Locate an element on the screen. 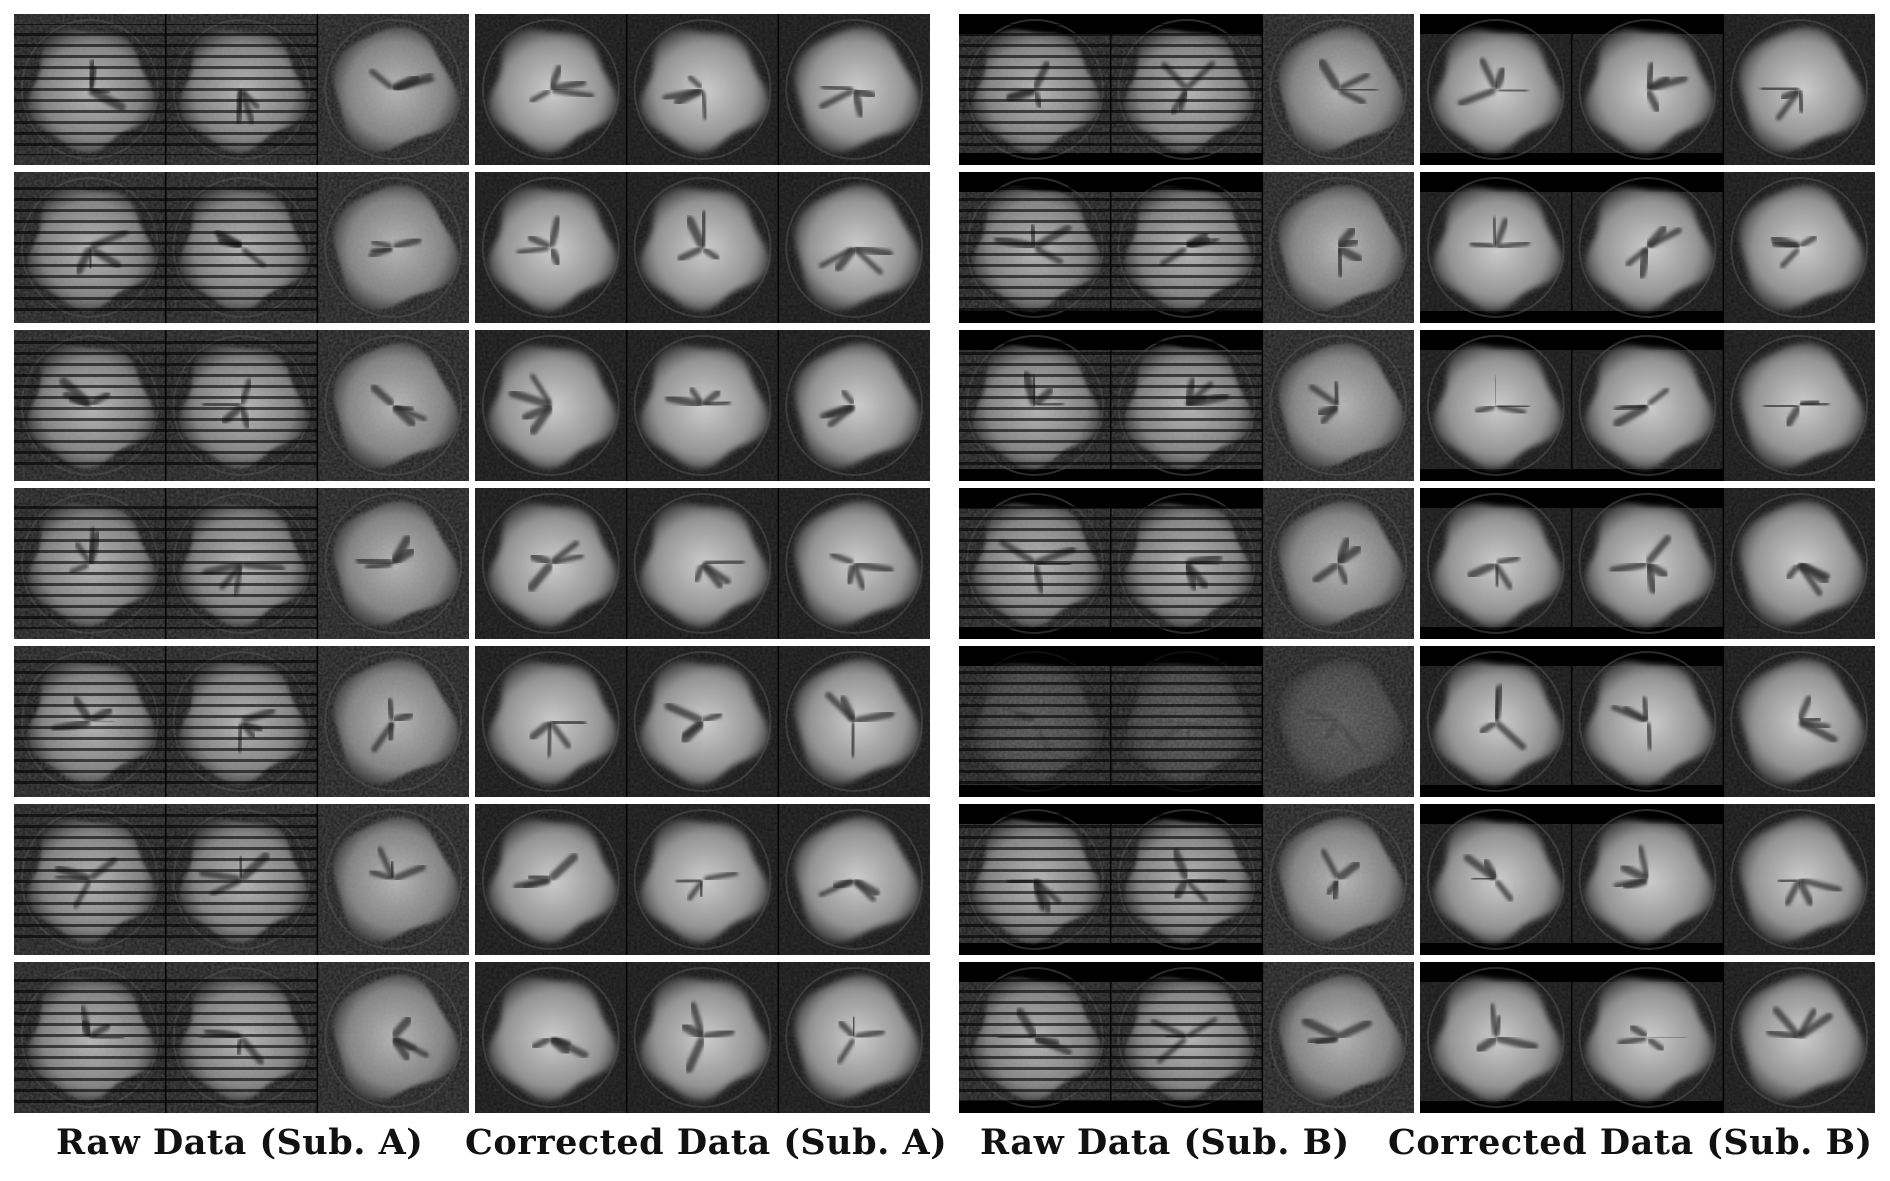 The image size is (1890, 1181). caption-corrected-sub-a: Corrected Data (Sub. A) is located at coordinates (706, 1142).